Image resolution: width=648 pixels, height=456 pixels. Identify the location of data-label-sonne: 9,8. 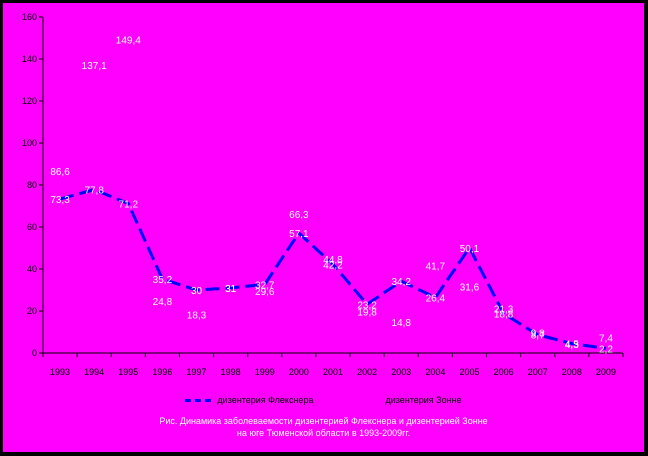
(538, 333).